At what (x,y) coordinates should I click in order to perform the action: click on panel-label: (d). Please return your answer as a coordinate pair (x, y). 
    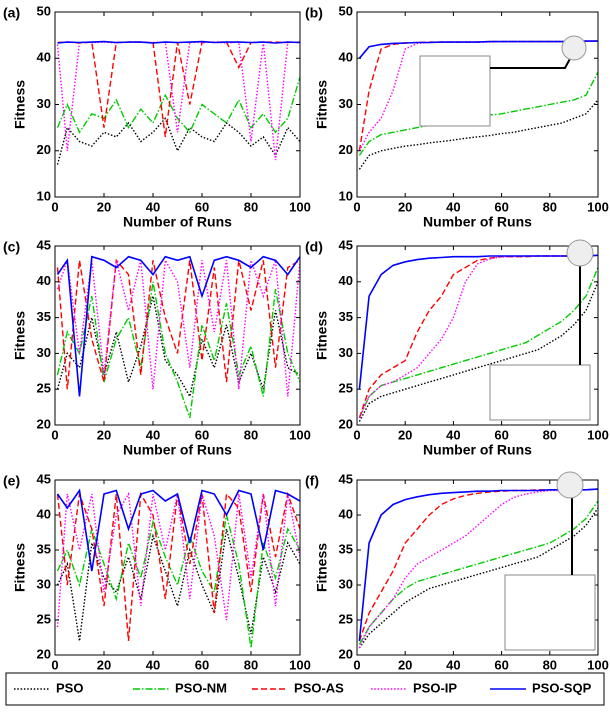
    Looking at the image, I should click on (314, 247).